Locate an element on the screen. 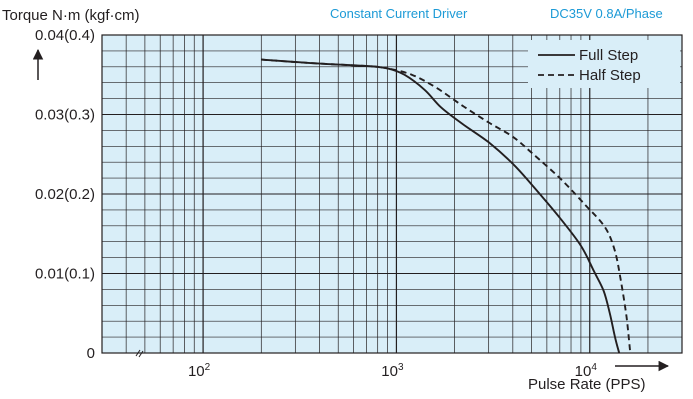 The image size is (693, 399). y-tick-labels: 0 0.01(0.1) 0.02(0.2) 0.03(0.3) 0.04(0.4) is located at coordinates (65, 194).